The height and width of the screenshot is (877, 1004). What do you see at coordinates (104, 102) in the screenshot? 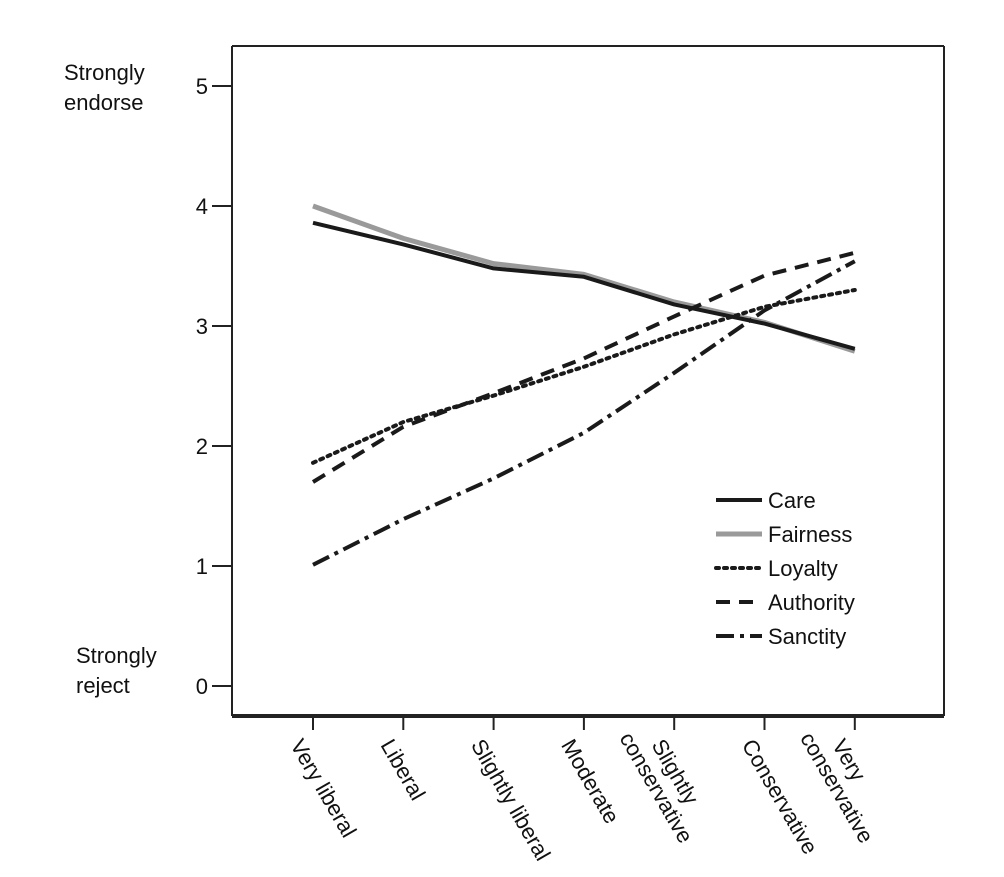
I see `y-anchor-top-line-1: endorse` at bounding box center [104, 102].